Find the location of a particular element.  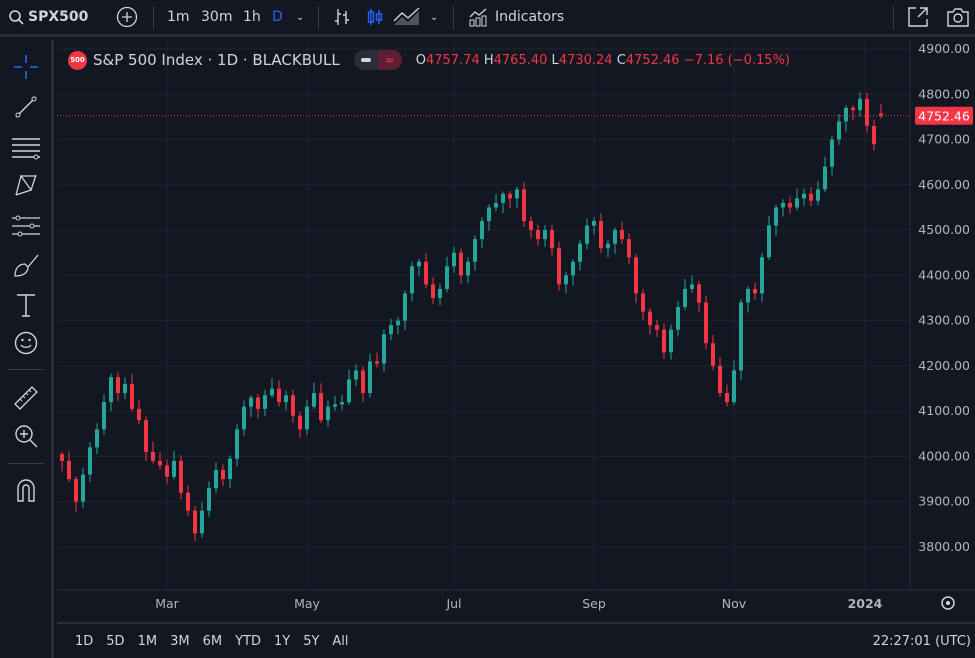

range-ytd: YTD is located at coordinates (248, 641).